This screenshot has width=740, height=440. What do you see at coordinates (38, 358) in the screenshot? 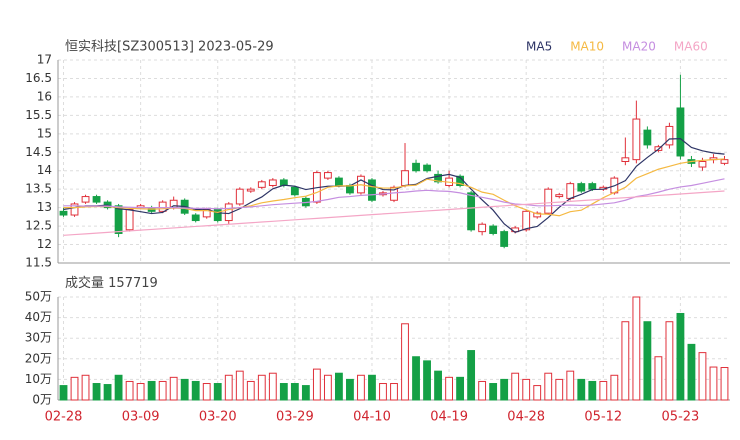
I see `y-tick-label: 20万` at bounding box center [38, 358].